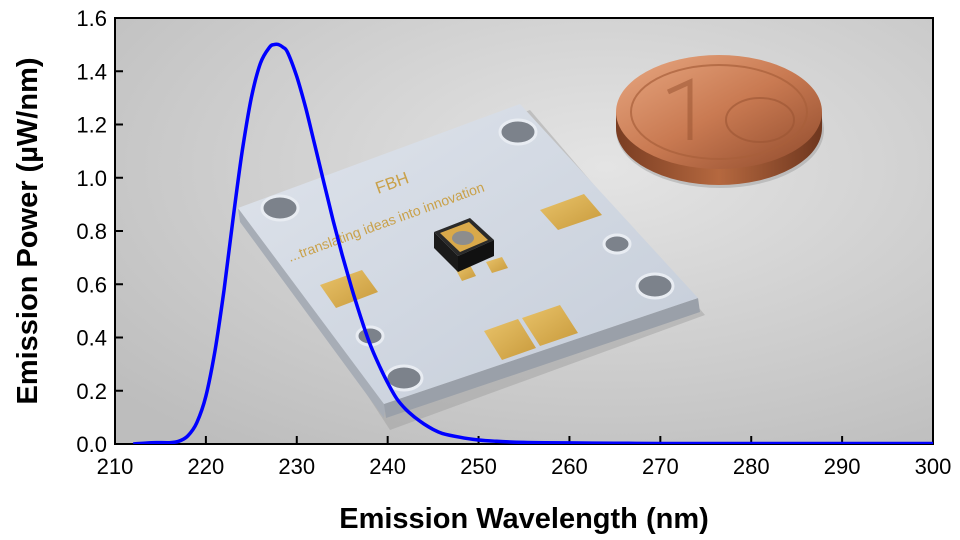 The height and width of the screenshot is (540, 960). Describe the element at coordinates (91, 125) in the screenshot. I see `y-tick-label: 1.2` at that location.